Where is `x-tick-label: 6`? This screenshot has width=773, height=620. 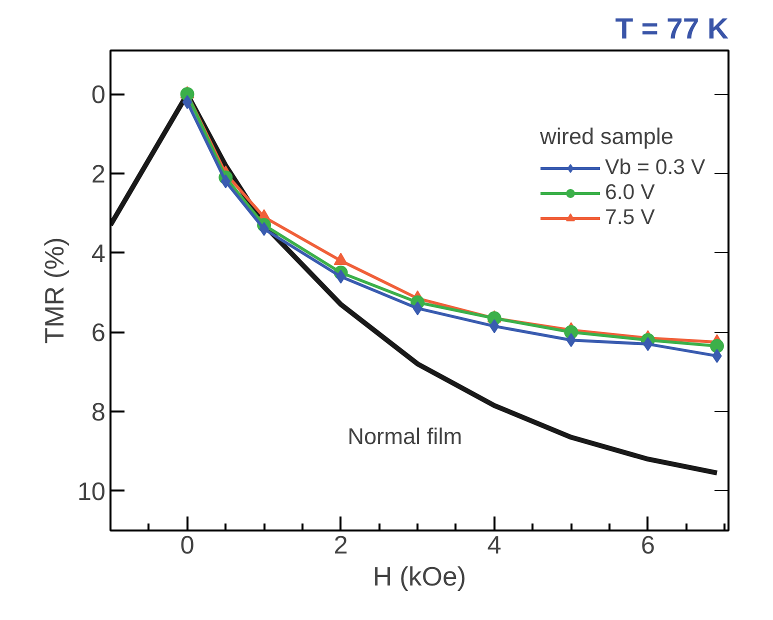 x-tick-label: 6 is located at coordinates (647, 546).